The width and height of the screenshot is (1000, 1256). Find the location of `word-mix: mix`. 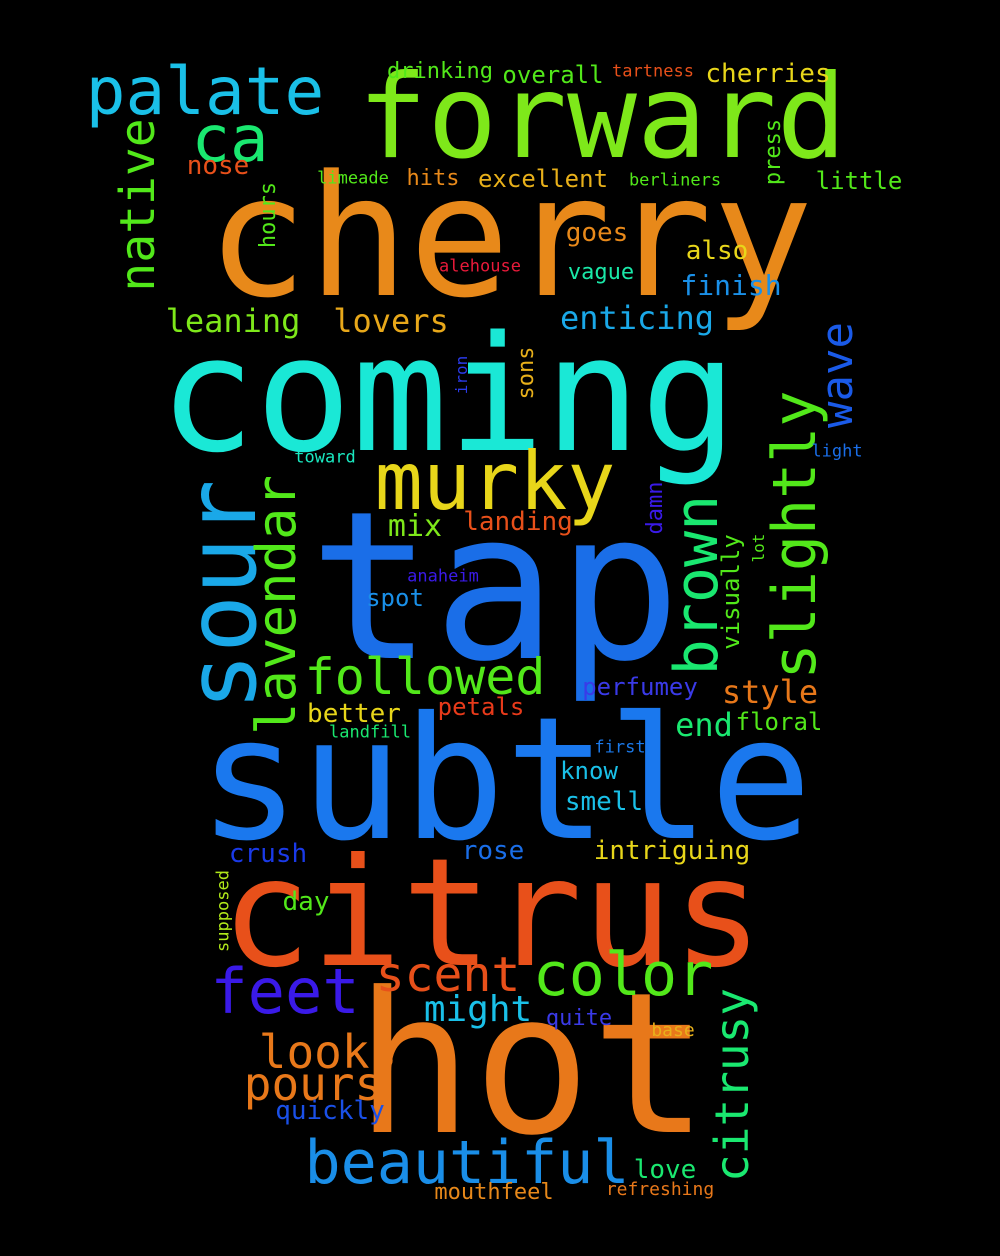

word-mix: mix is located at coordinates (415, 526).